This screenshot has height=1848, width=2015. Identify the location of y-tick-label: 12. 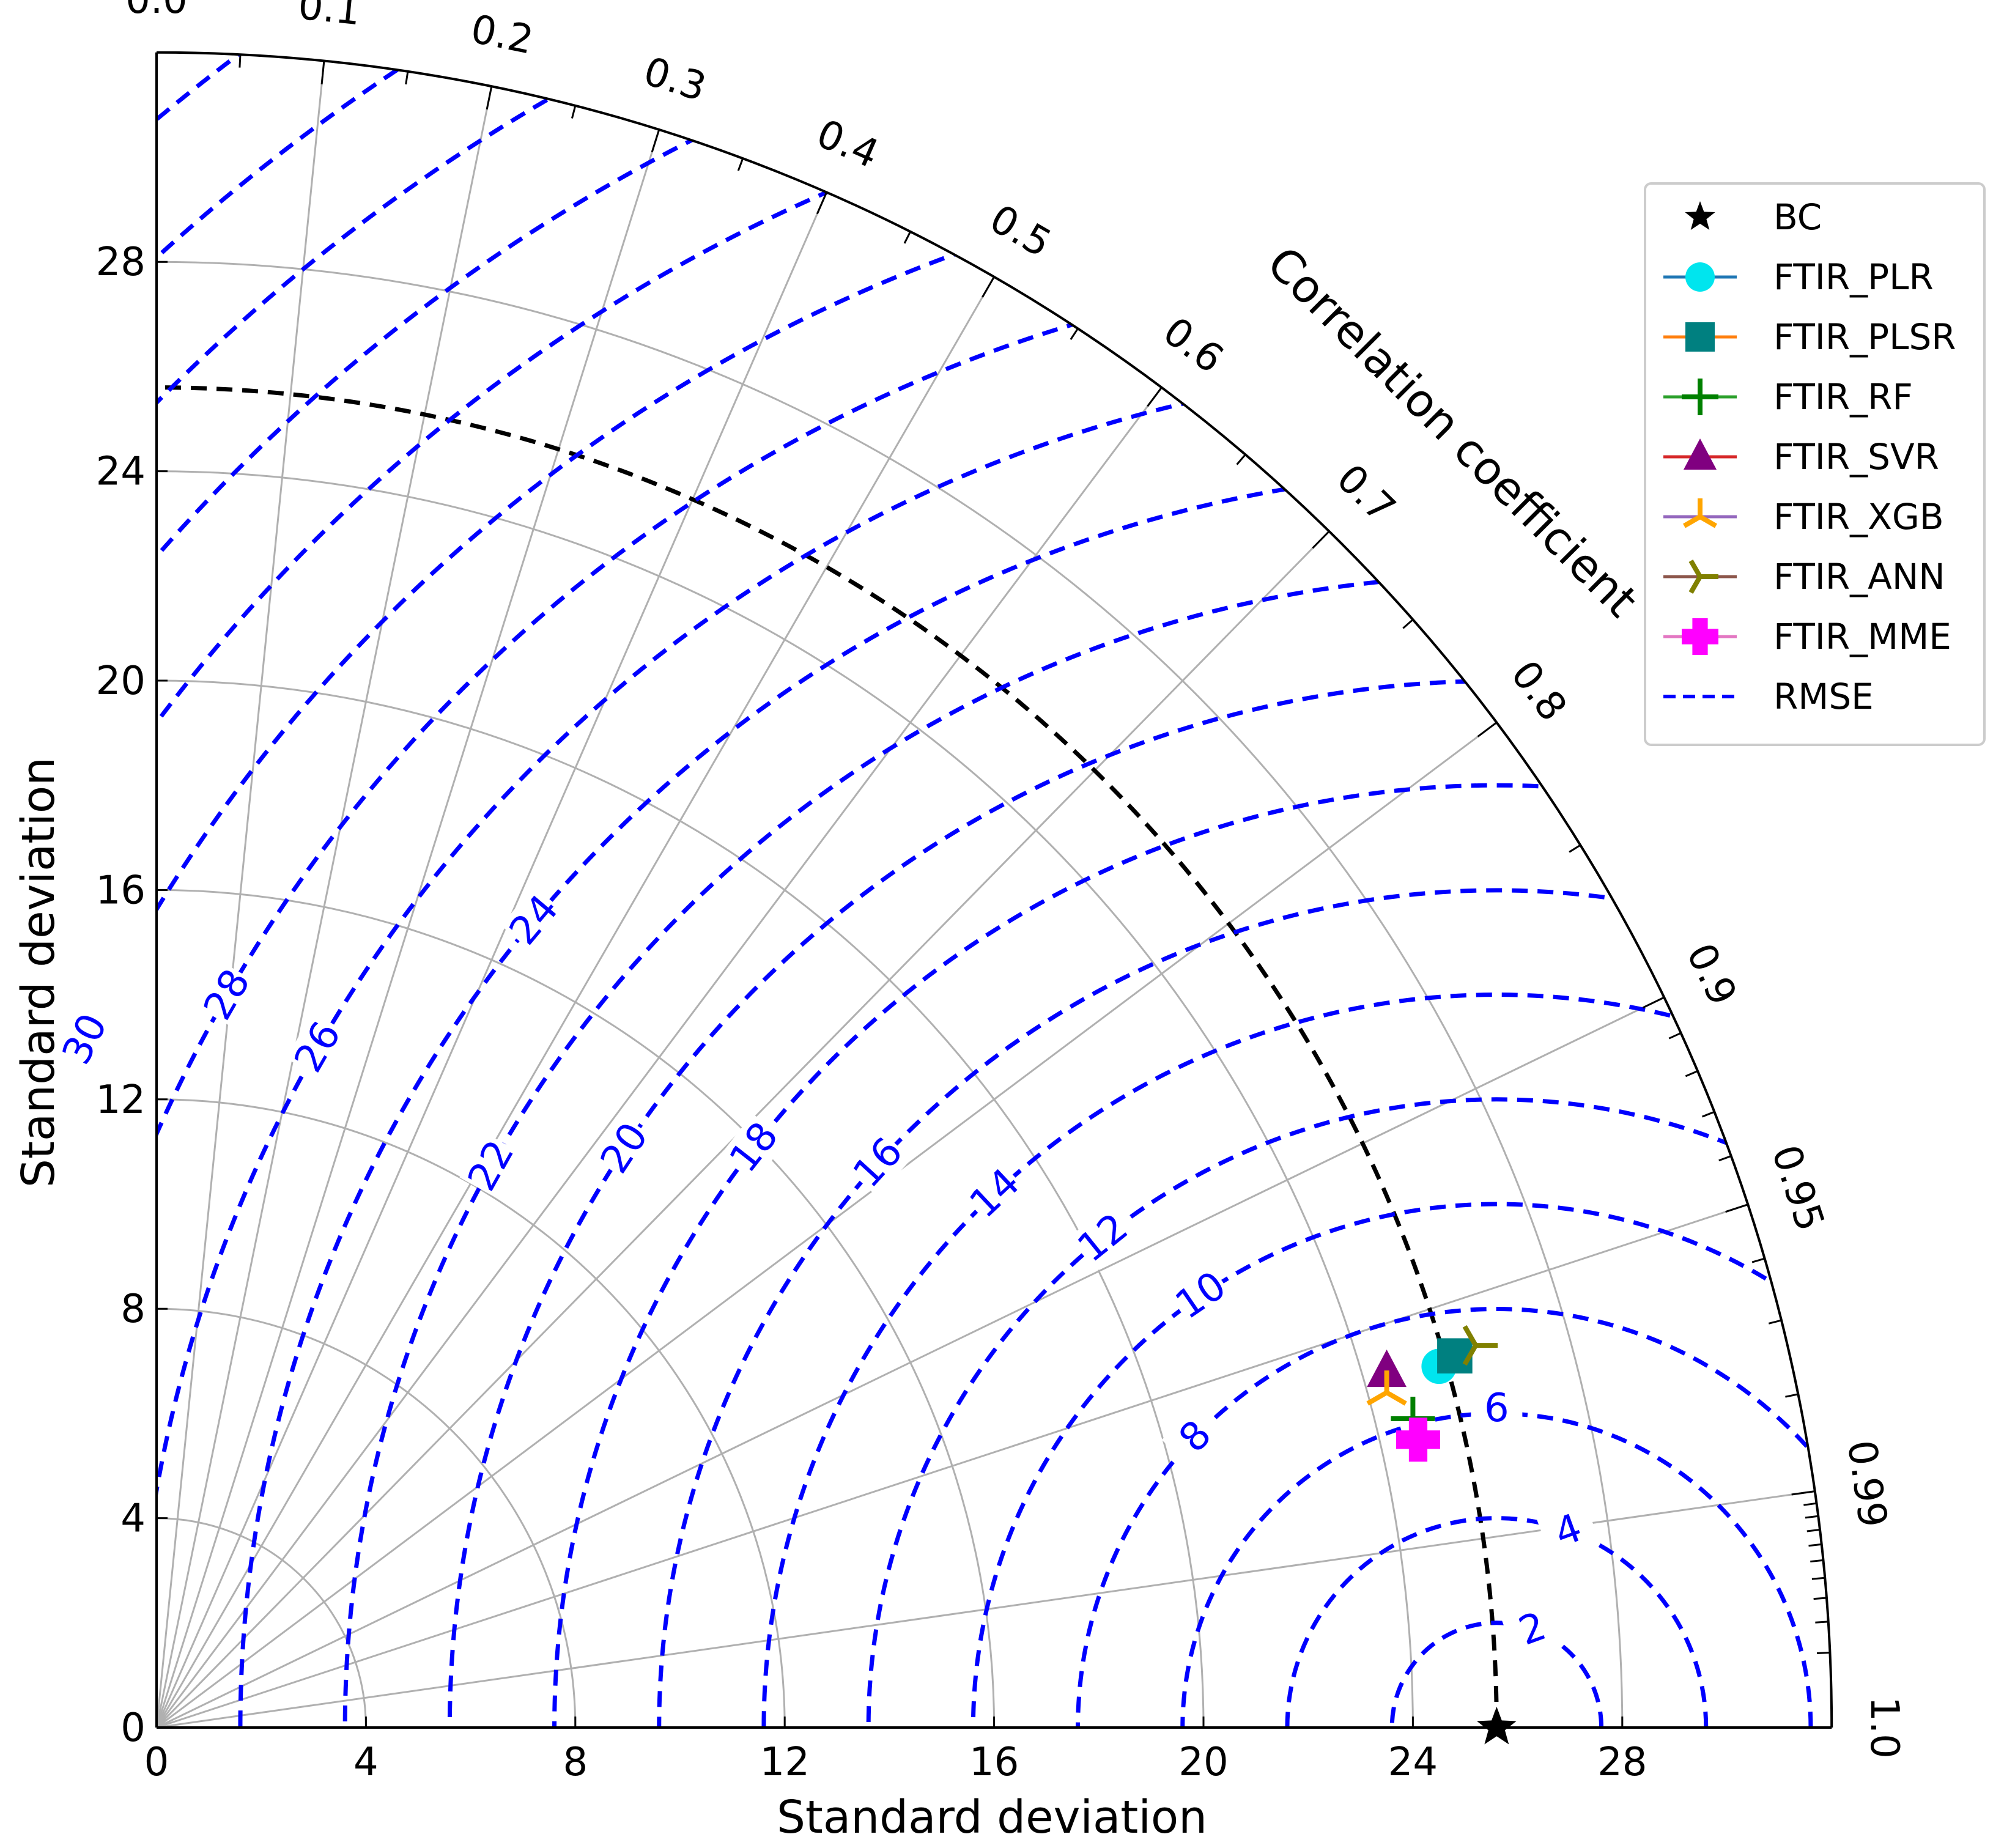
(121, 1100).